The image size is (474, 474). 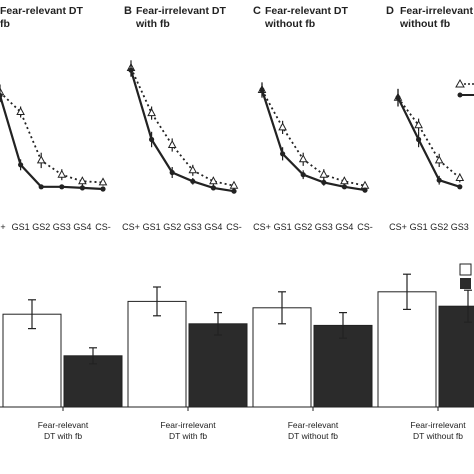 I want to click on legend-dark-bar-swatch, so click(x=465, y=283).